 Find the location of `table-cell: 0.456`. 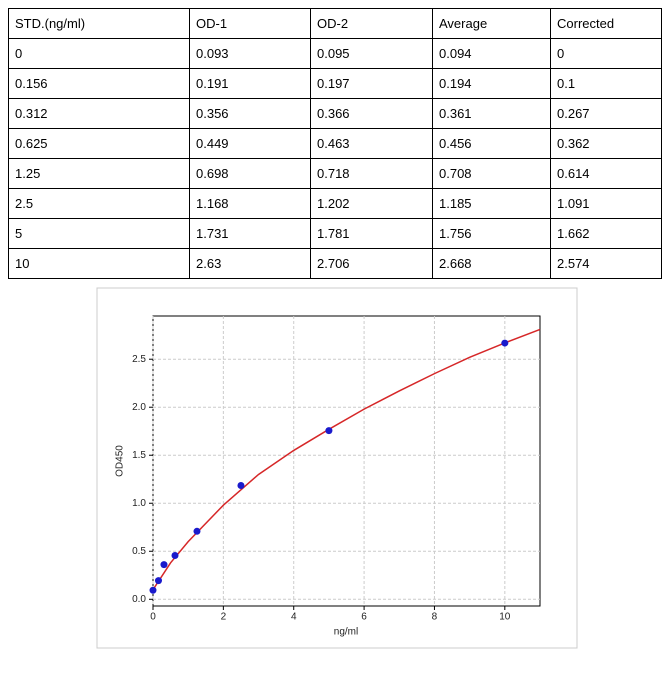

table-cell: 0.456 is located at coordinates (491, 143).